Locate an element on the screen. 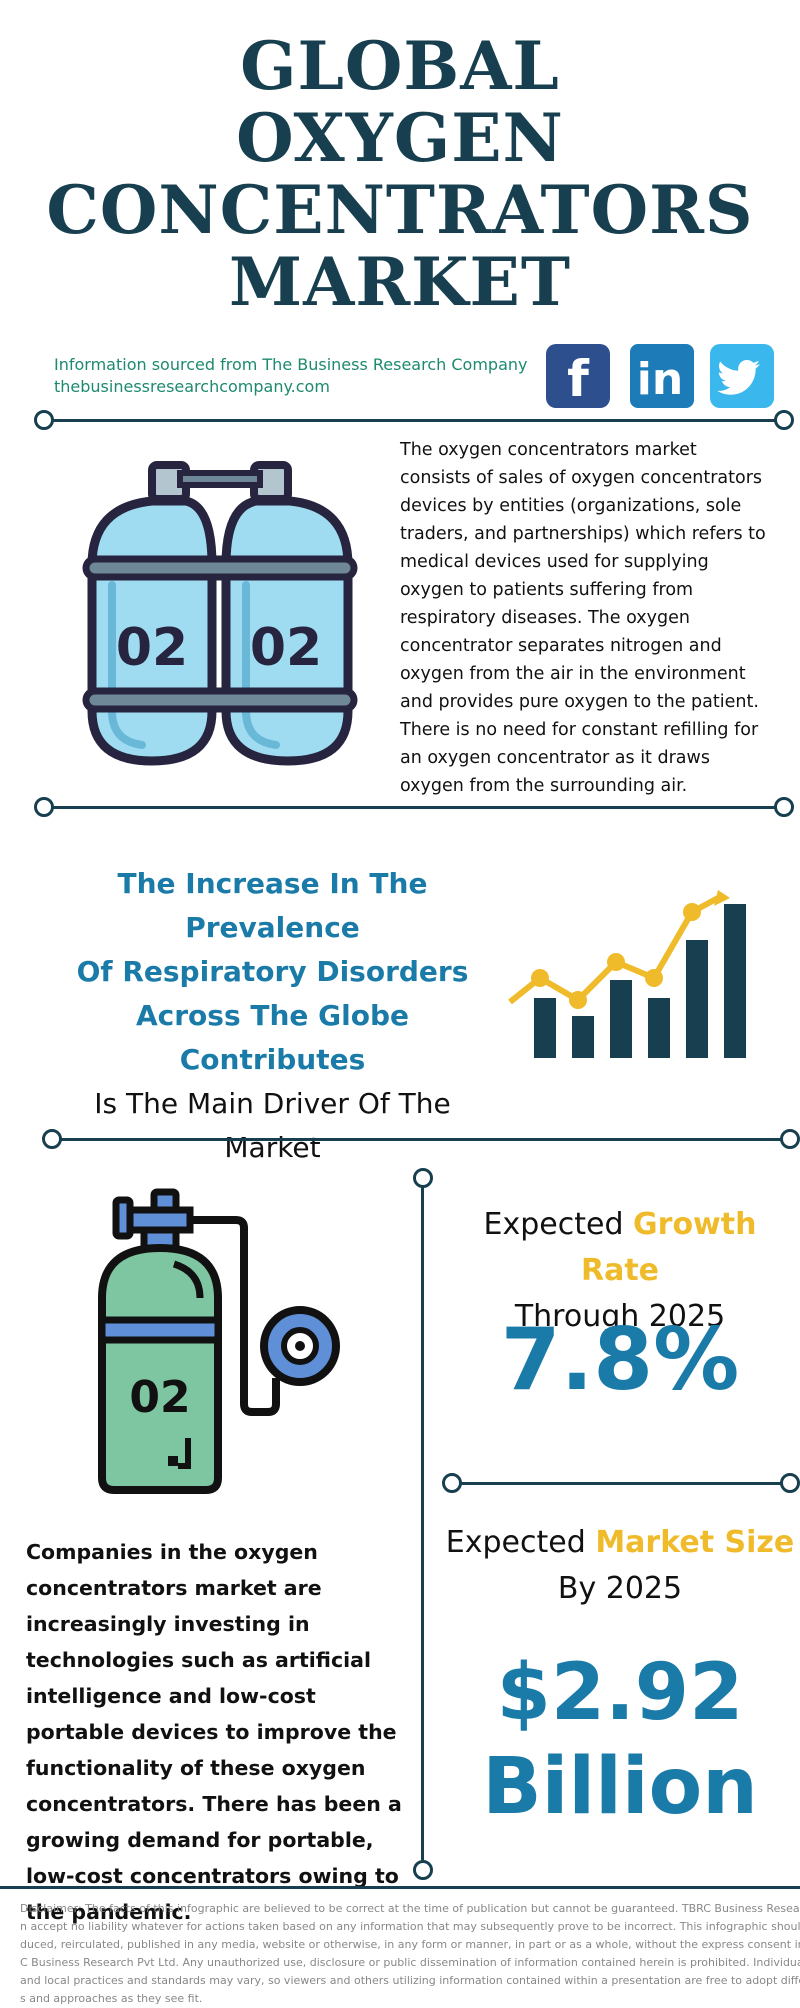  title-line-2: OXYGEN is located at coordinates (400, 138).